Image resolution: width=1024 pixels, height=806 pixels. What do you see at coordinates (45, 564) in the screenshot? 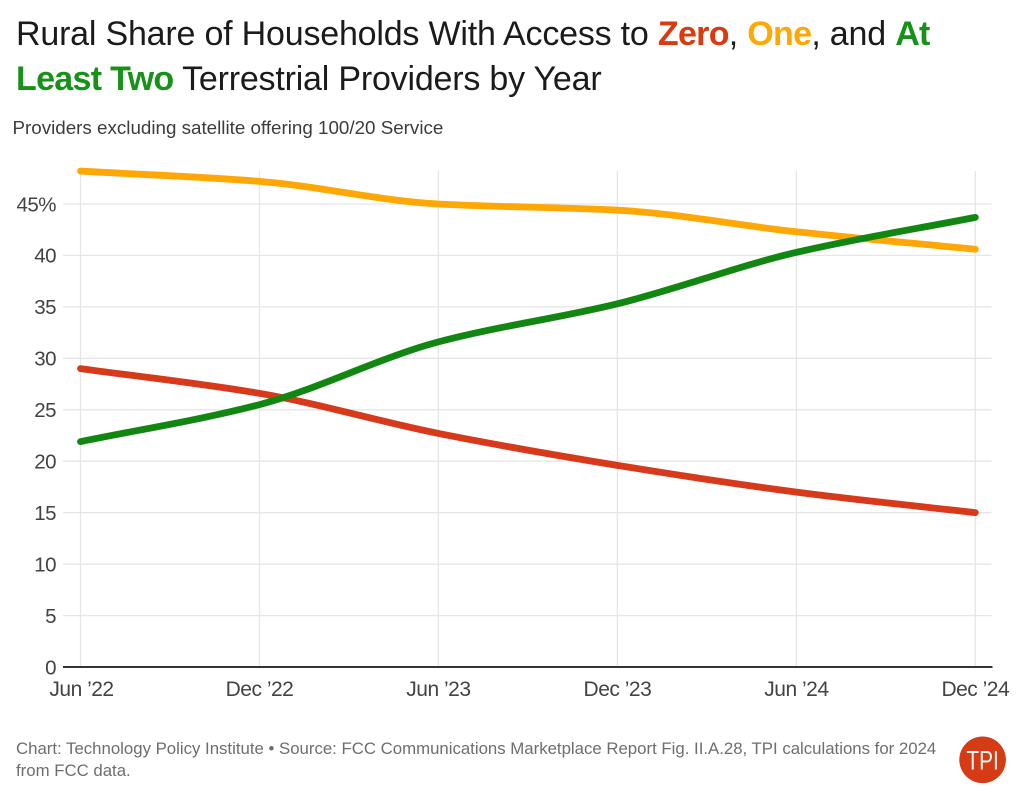
I see `svg-text: 10` at bounding box center [45, 564].